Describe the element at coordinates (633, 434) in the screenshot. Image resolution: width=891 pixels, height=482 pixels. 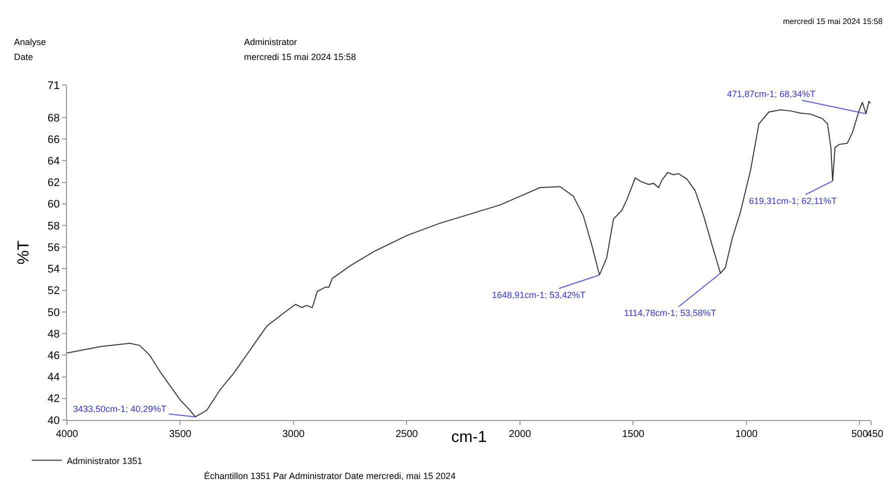
I see `x-tick-label: 1500` at that location.